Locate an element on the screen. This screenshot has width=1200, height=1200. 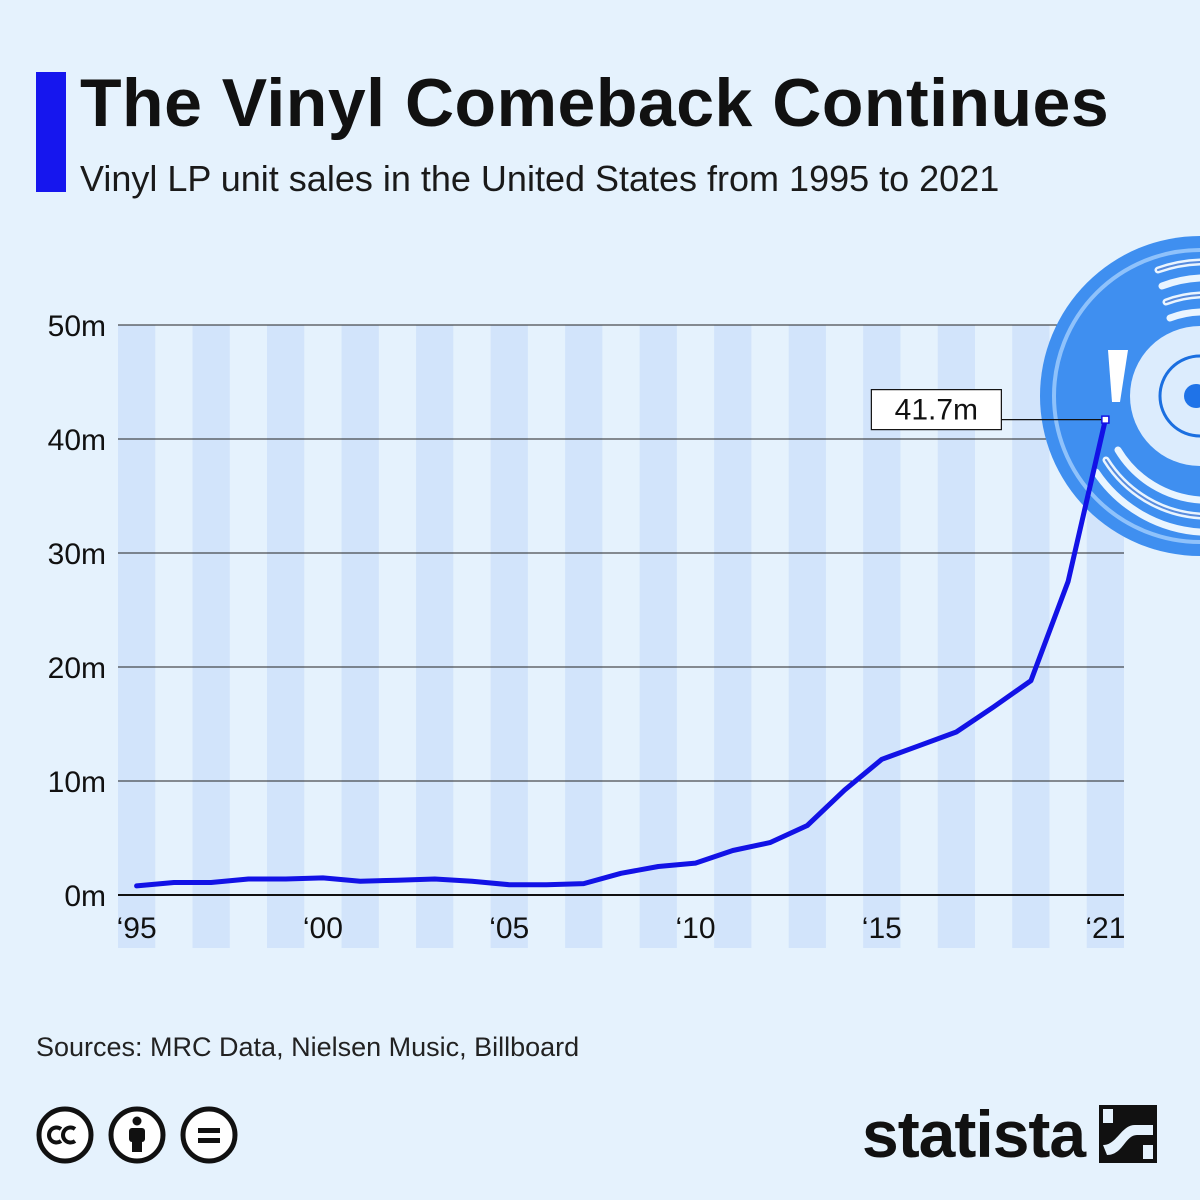
attribution-icon is located at coordinates (137, 1135).